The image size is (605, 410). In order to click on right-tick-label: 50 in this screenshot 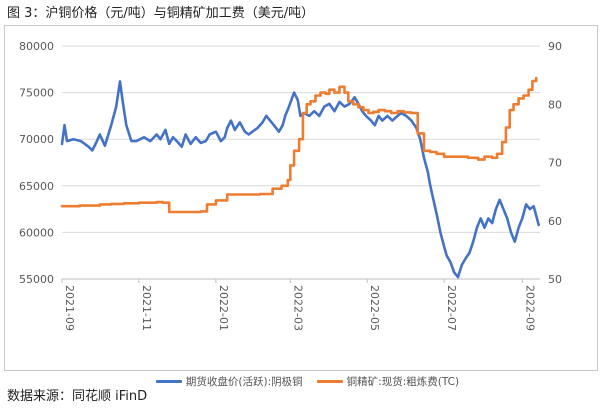, I will do `click(555, 279)`.